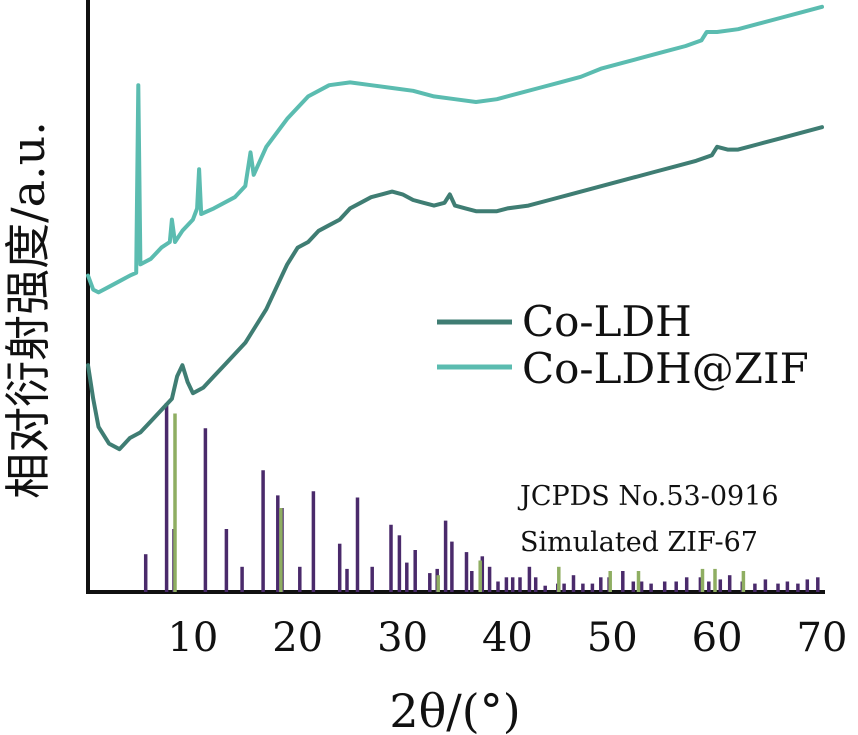  What do you see at coordinates (402, 638) in the screenshot?
I see `x-tick-label: 30` at bounding box center [402, 638].